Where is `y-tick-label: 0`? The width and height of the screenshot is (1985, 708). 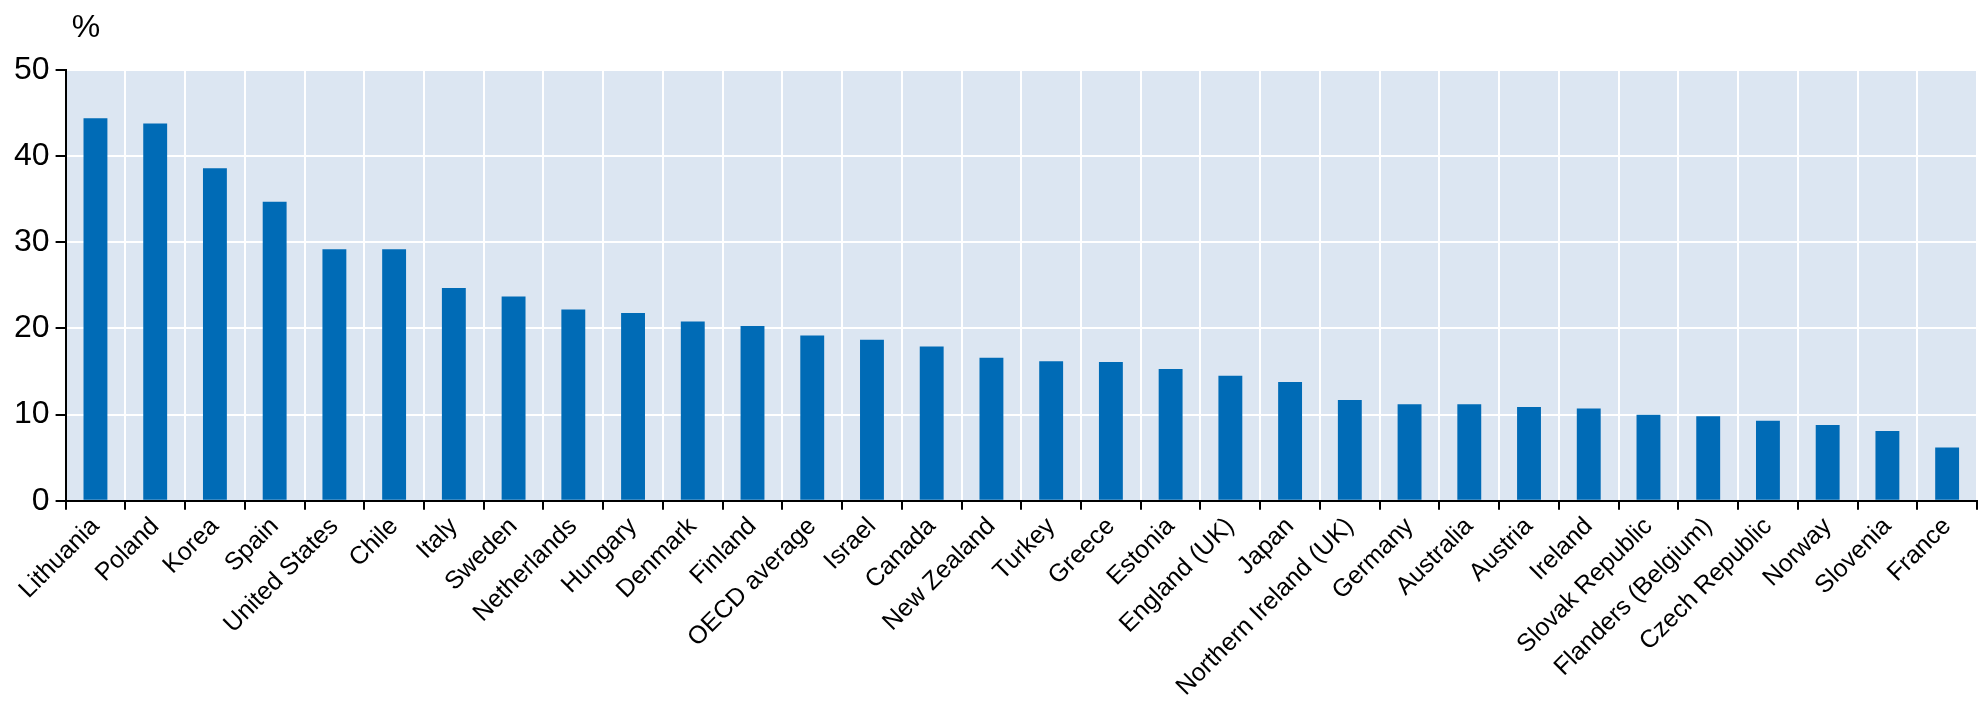
y-tick-label: 0 is located at coordinates (40, 498).